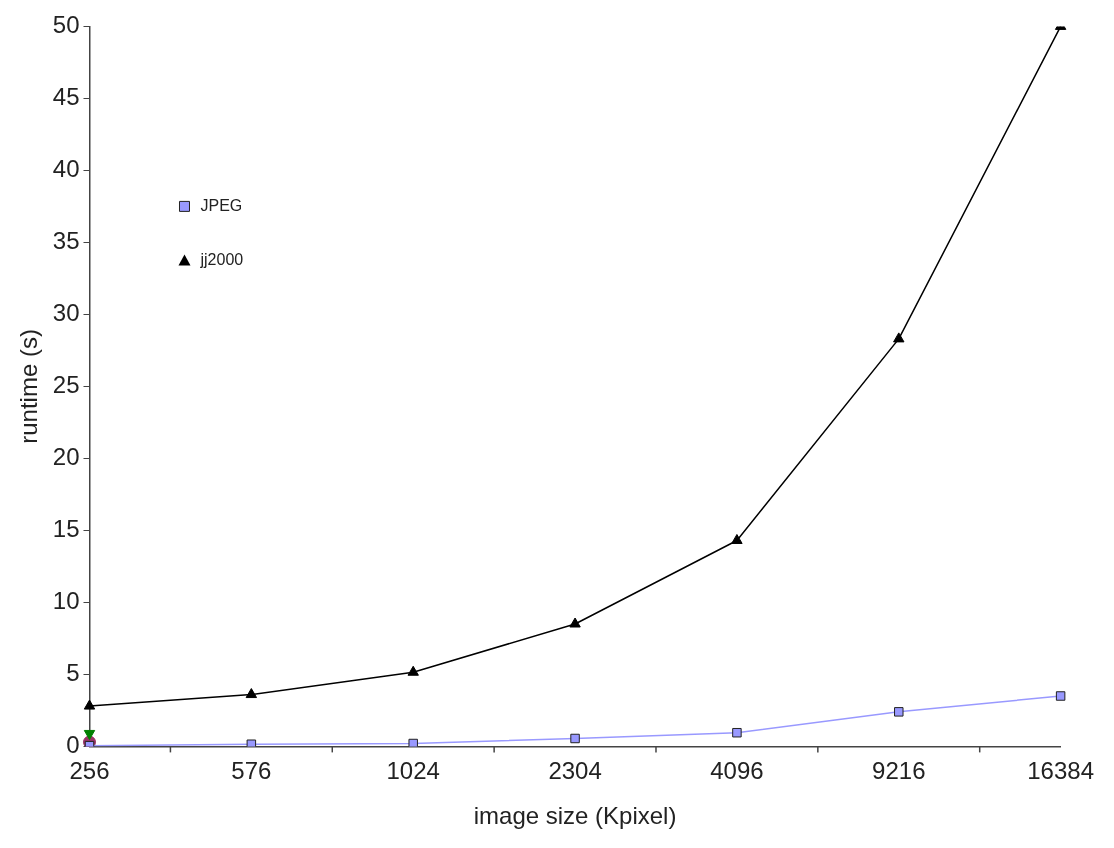  Describe the element at coordinates (66, 241) in the screenshot. I see `y-tick-label: 35` at that location.